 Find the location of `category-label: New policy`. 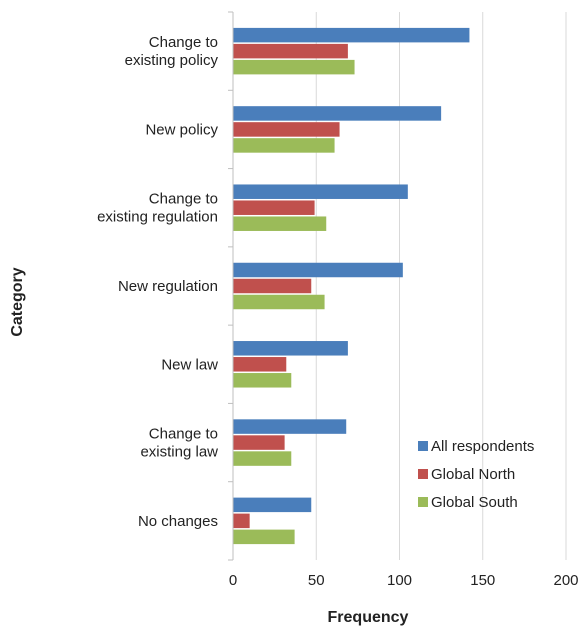

category-label: New policy is located at coordinates (181, 129).